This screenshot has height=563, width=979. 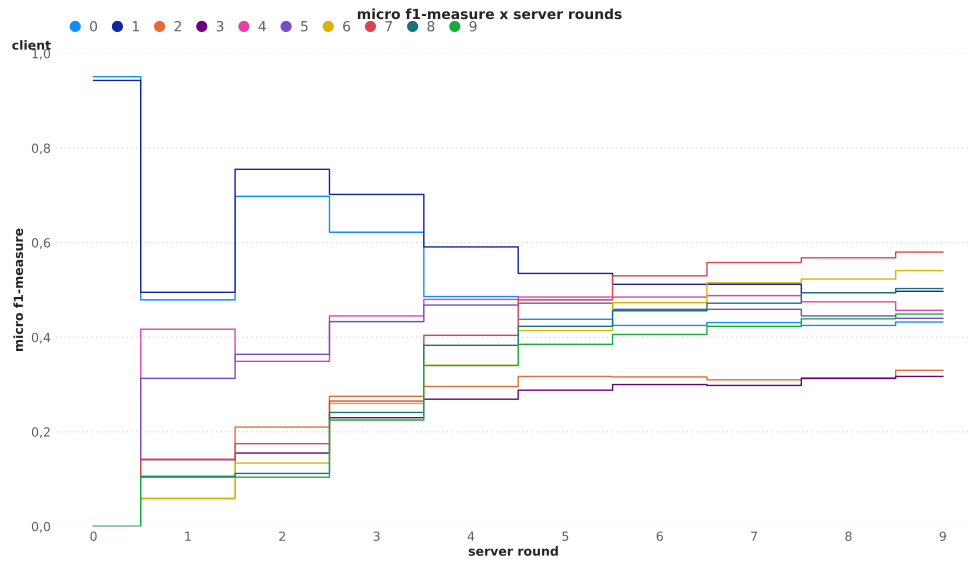 I want to click on x-tick-label: 2, so click(x=282, y=536).